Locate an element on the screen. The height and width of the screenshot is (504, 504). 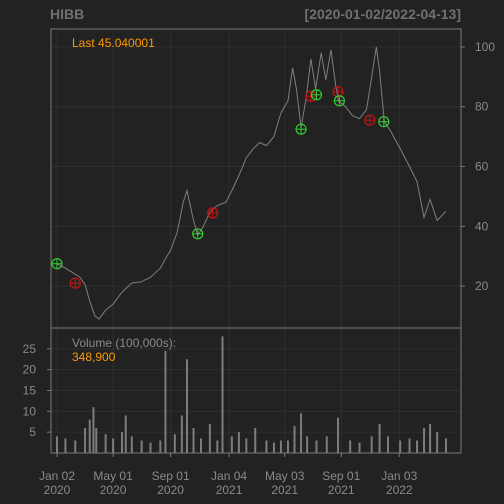
volume-tick-label: 5 is located at coordinates (32, 432).